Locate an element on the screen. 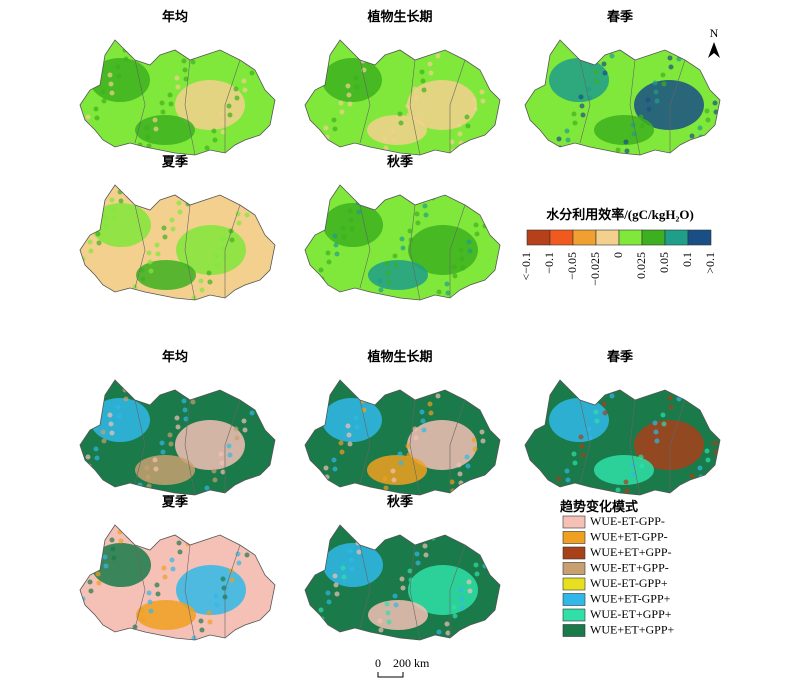  legend-label: >0.1 is located at coordinates (710, 263).